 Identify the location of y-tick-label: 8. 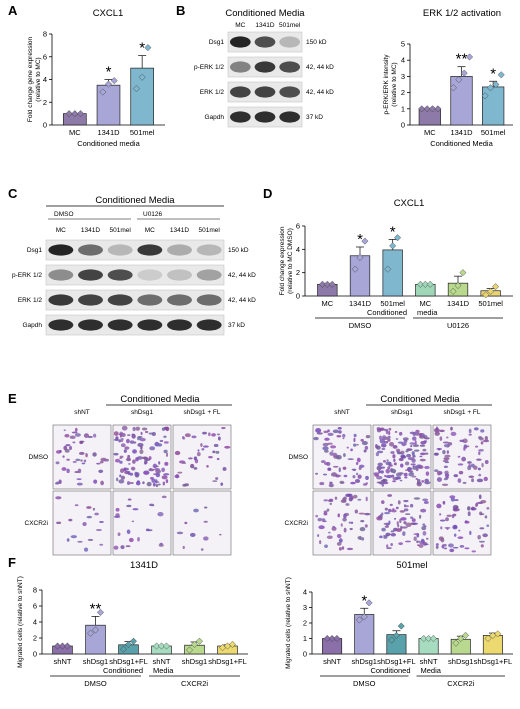
(45, 34).